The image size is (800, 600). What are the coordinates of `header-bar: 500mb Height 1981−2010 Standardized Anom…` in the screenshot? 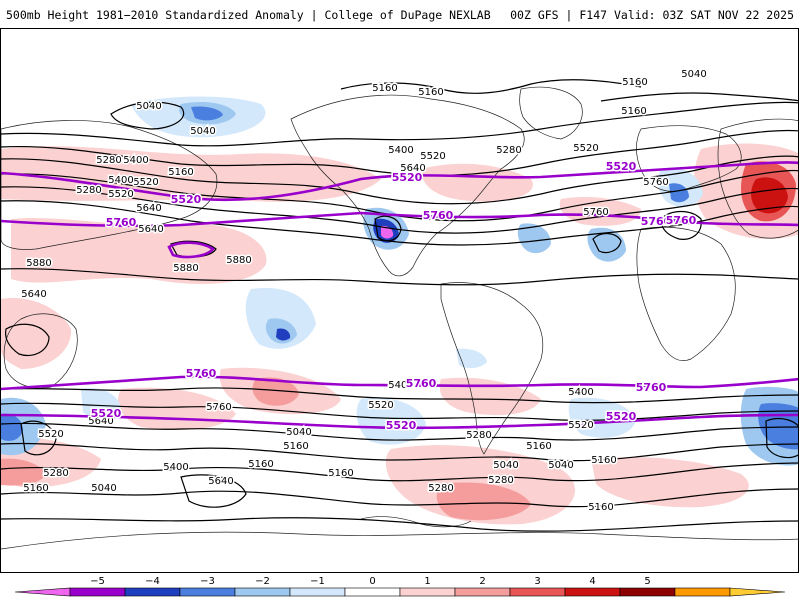 It's located at (400, 14).